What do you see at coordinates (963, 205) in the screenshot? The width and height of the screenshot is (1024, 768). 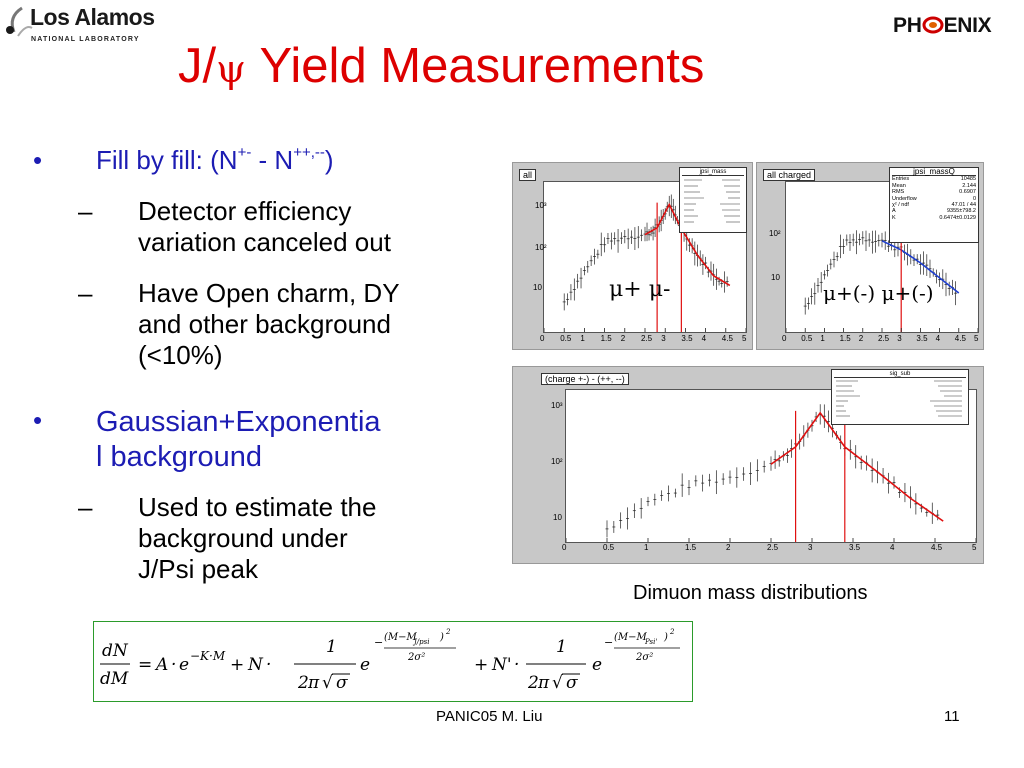 I see `stat-value: 47.01 / 44` at bounding box center [963, 205].